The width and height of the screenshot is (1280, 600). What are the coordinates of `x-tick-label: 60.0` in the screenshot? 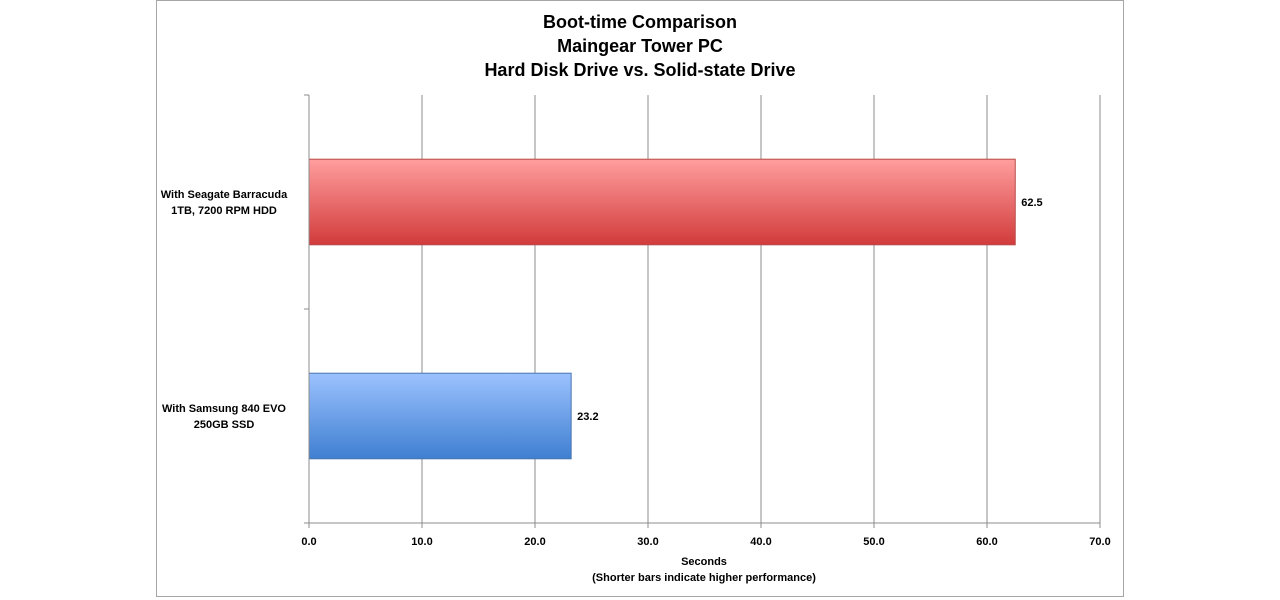 It's located at (986, 542).